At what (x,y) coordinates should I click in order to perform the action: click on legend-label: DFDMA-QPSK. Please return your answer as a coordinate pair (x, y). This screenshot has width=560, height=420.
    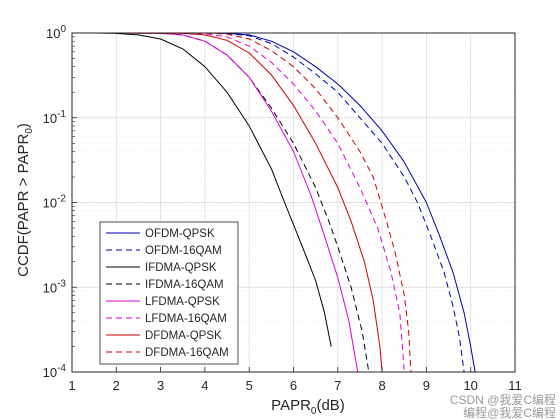
    Looking at the image, I should click on (183, 336).